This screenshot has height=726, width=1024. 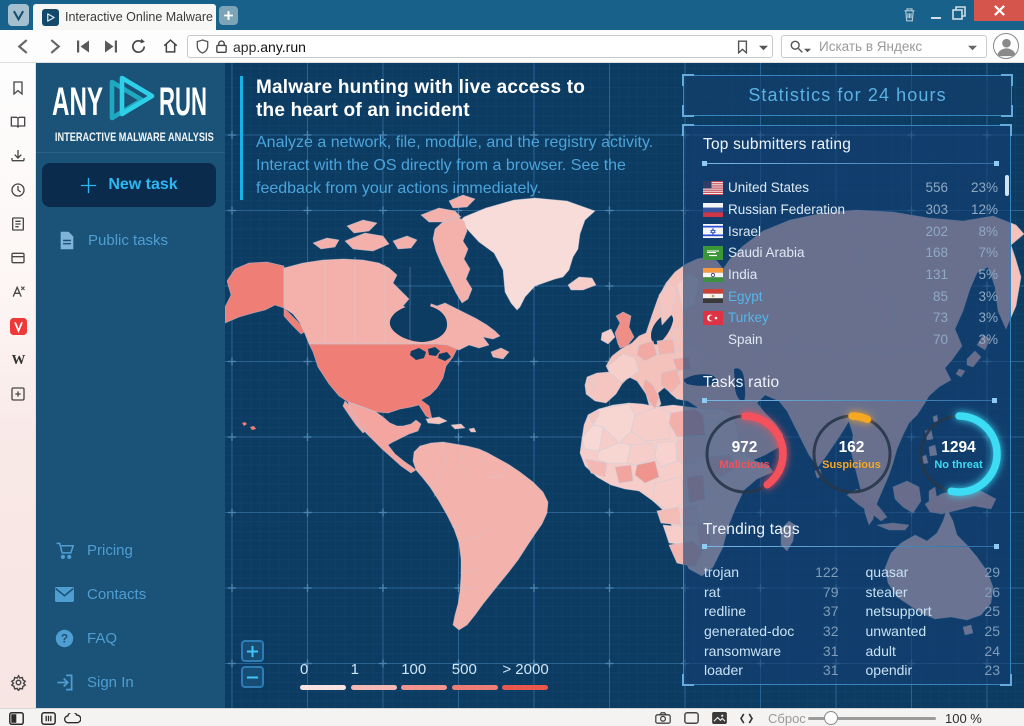 I want to click on svg-text: ANY, so click(x=77, y=102).